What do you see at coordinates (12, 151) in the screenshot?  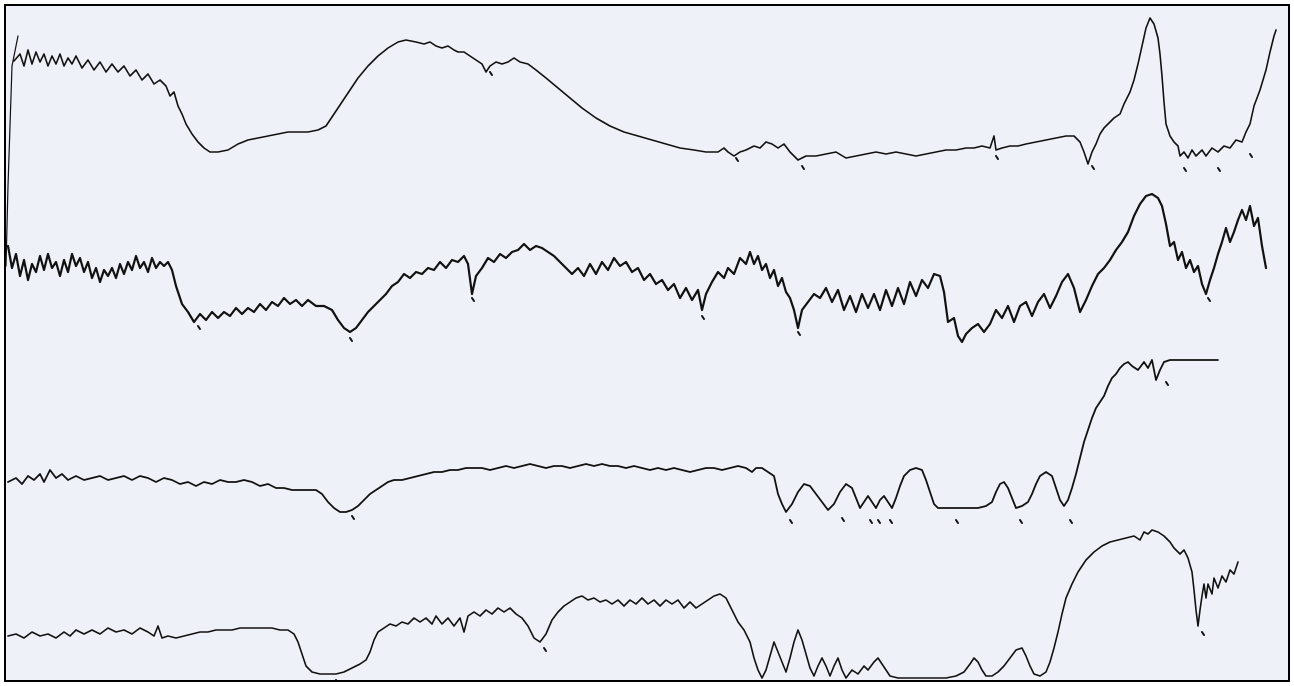 I see `left-margin-line` at bounding box center [12, 151].